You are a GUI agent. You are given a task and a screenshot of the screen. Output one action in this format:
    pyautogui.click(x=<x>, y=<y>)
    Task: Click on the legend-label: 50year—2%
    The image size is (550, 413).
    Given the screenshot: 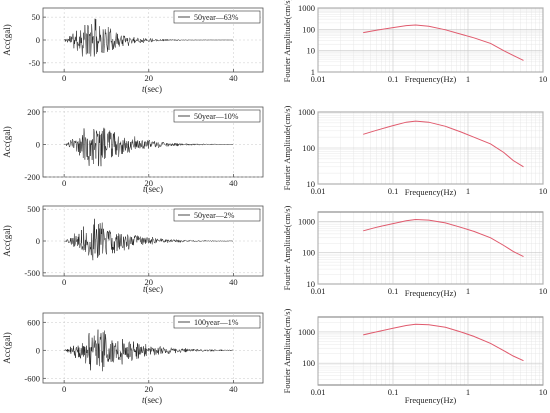 What is the action you would take?
    pyautogui.click(x=214, y=215)
    